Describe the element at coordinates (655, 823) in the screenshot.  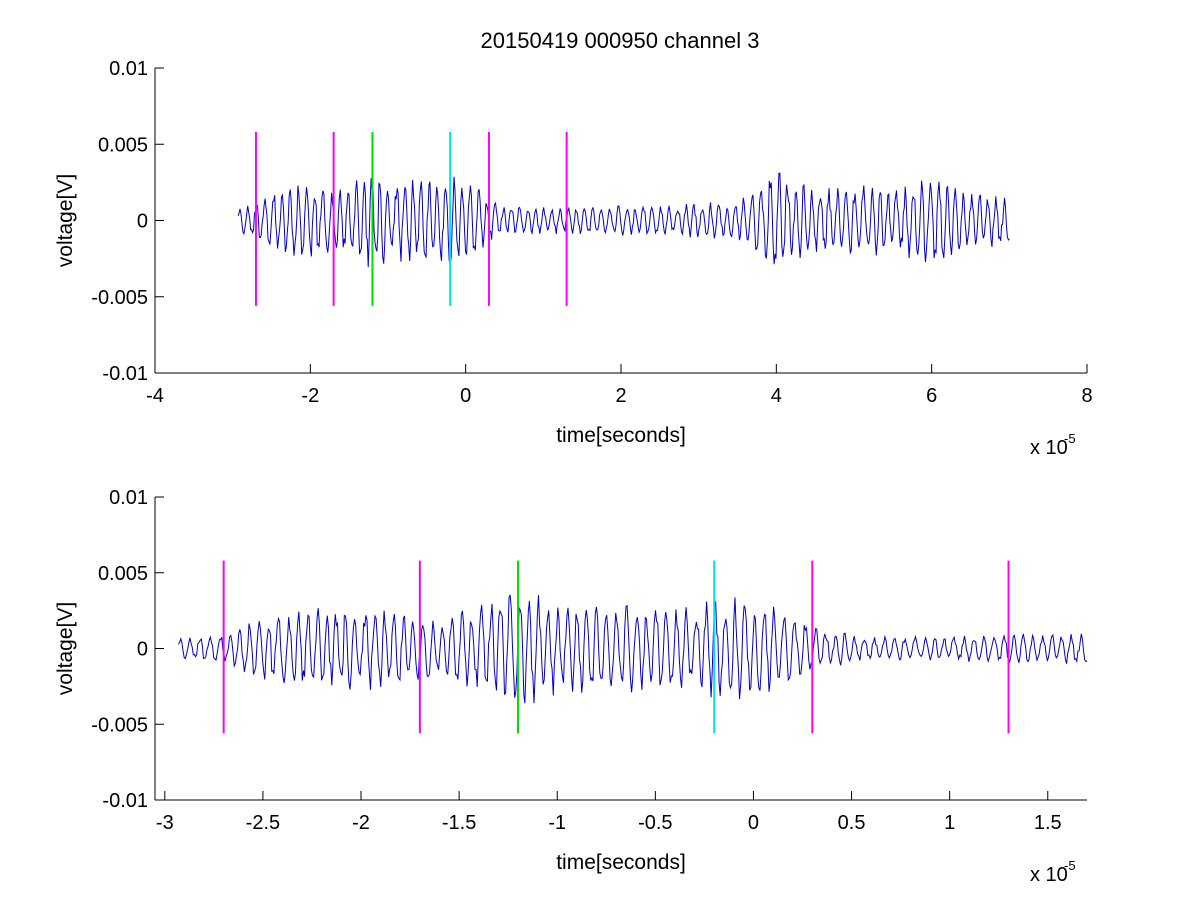
I see `x-tick-label: -0.5` at that location.